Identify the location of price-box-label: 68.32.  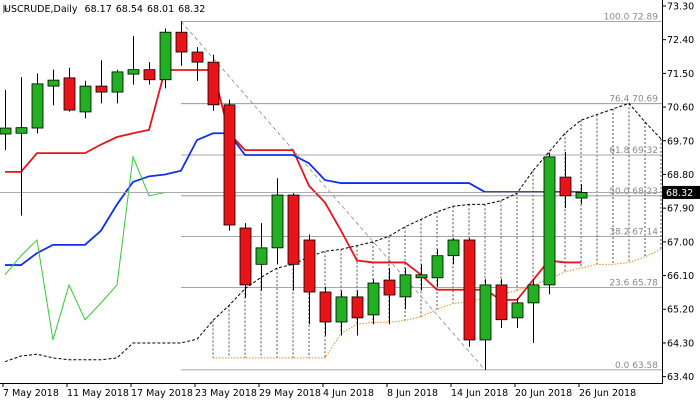
(679, 193).